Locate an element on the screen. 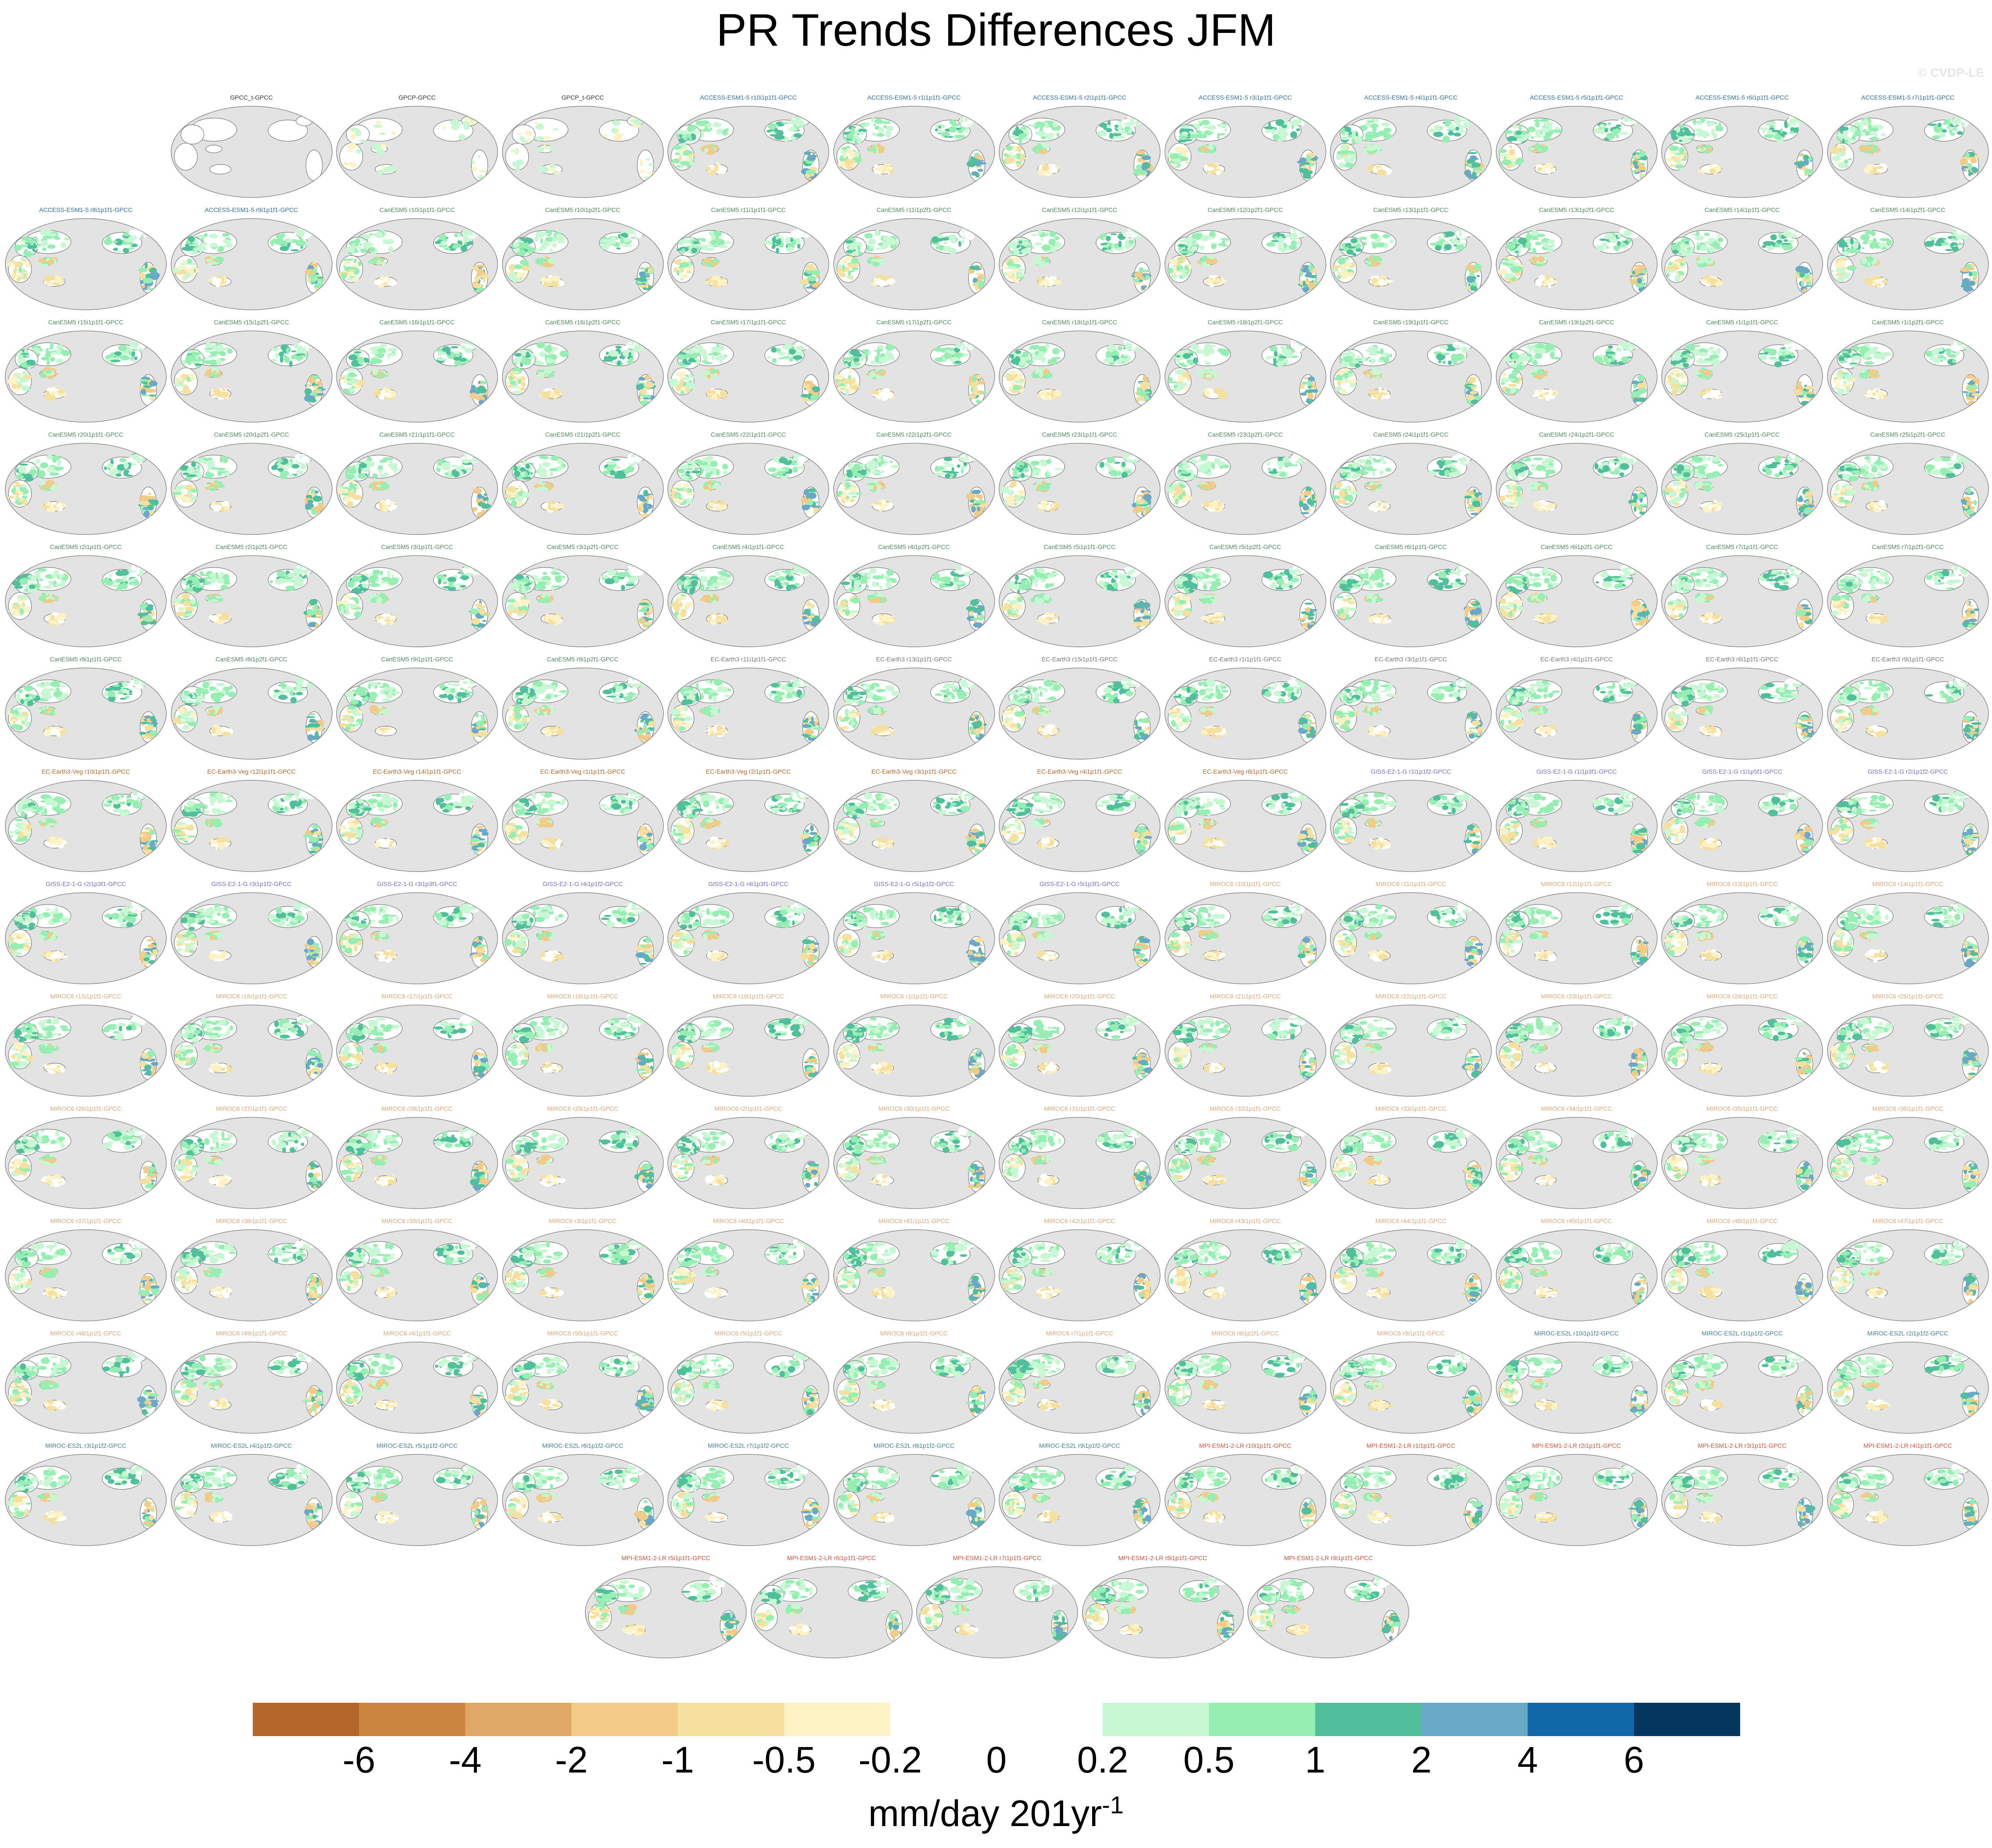  map-panel: CanESM5 r13i1p1f1-GPCC is located at coordinates (1411, 259).